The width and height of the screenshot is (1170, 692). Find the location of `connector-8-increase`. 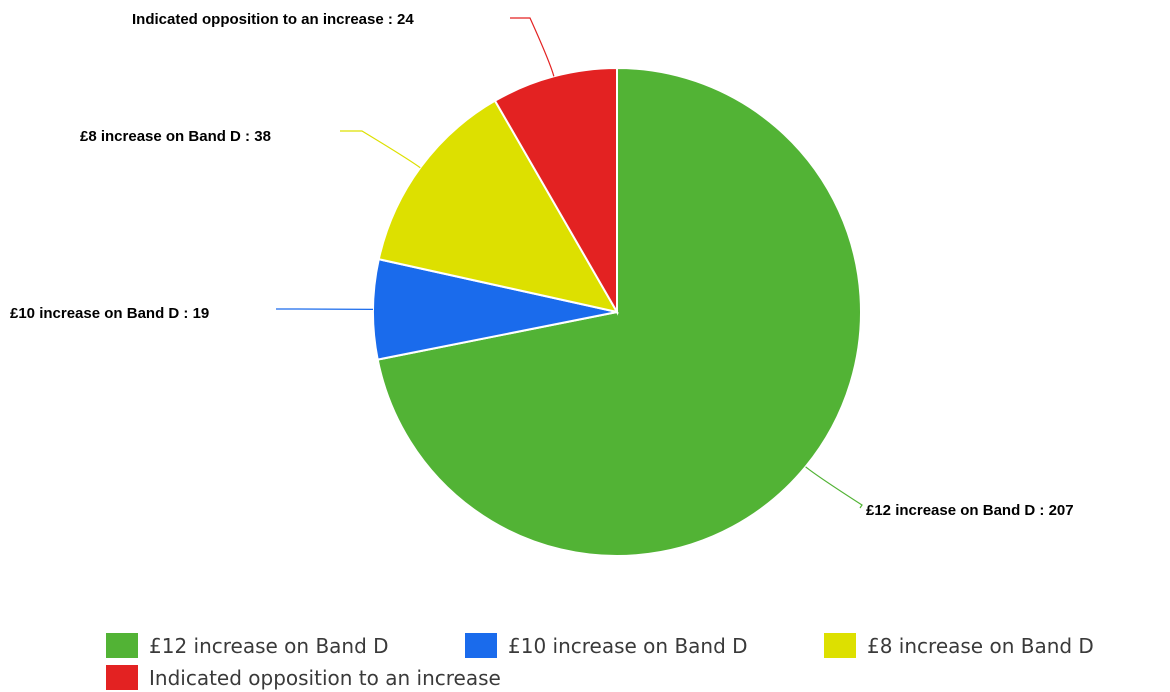

connector-8-increase is located at coordinates (380, 149).